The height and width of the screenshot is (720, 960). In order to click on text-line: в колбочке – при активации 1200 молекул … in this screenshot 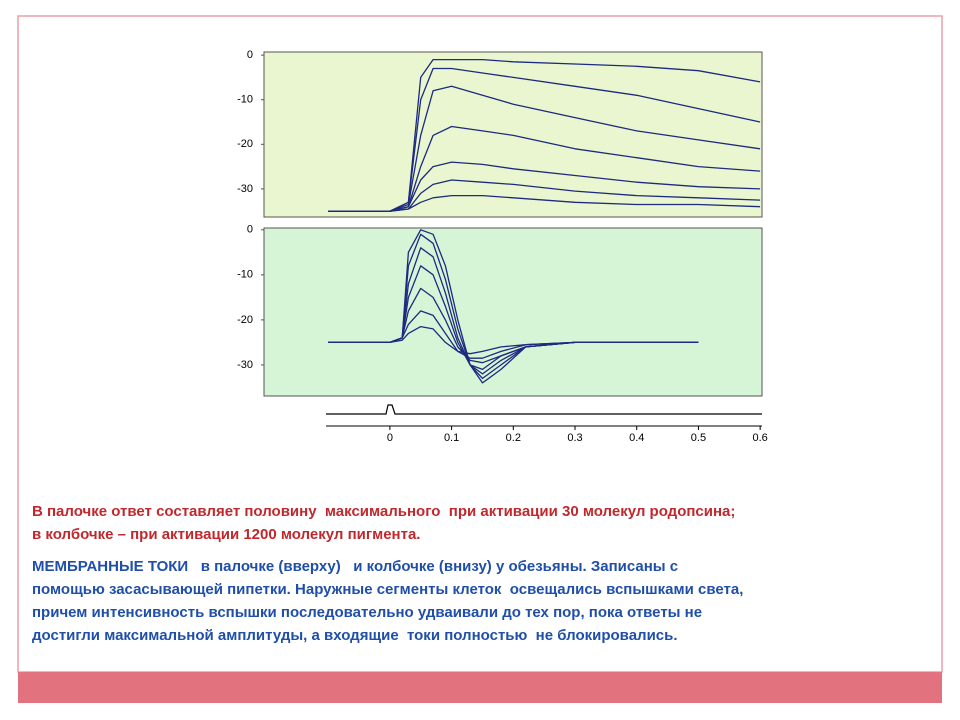, I will do `click(226, 534)`.